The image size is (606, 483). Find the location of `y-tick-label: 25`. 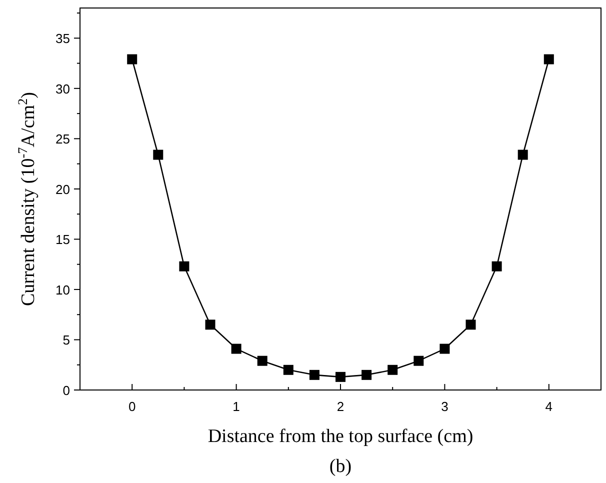

y-tick-label: 25 is located at coordinates (63, 139).